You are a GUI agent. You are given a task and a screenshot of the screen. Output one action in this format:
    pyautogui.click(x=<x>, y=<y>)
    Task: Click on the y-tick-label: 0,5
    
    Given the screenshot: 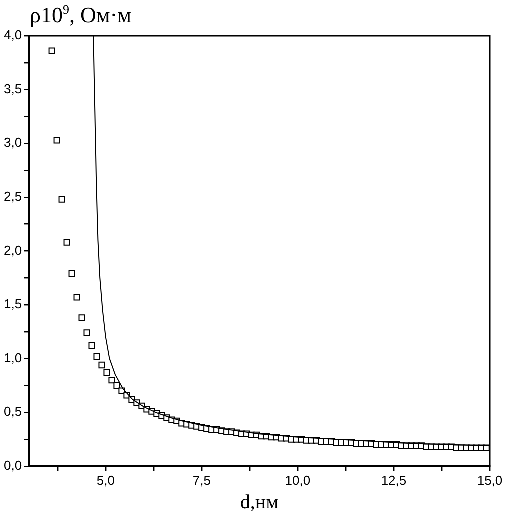 What is the action you would take?
    pyautogui.click(x=13, y=412)
    